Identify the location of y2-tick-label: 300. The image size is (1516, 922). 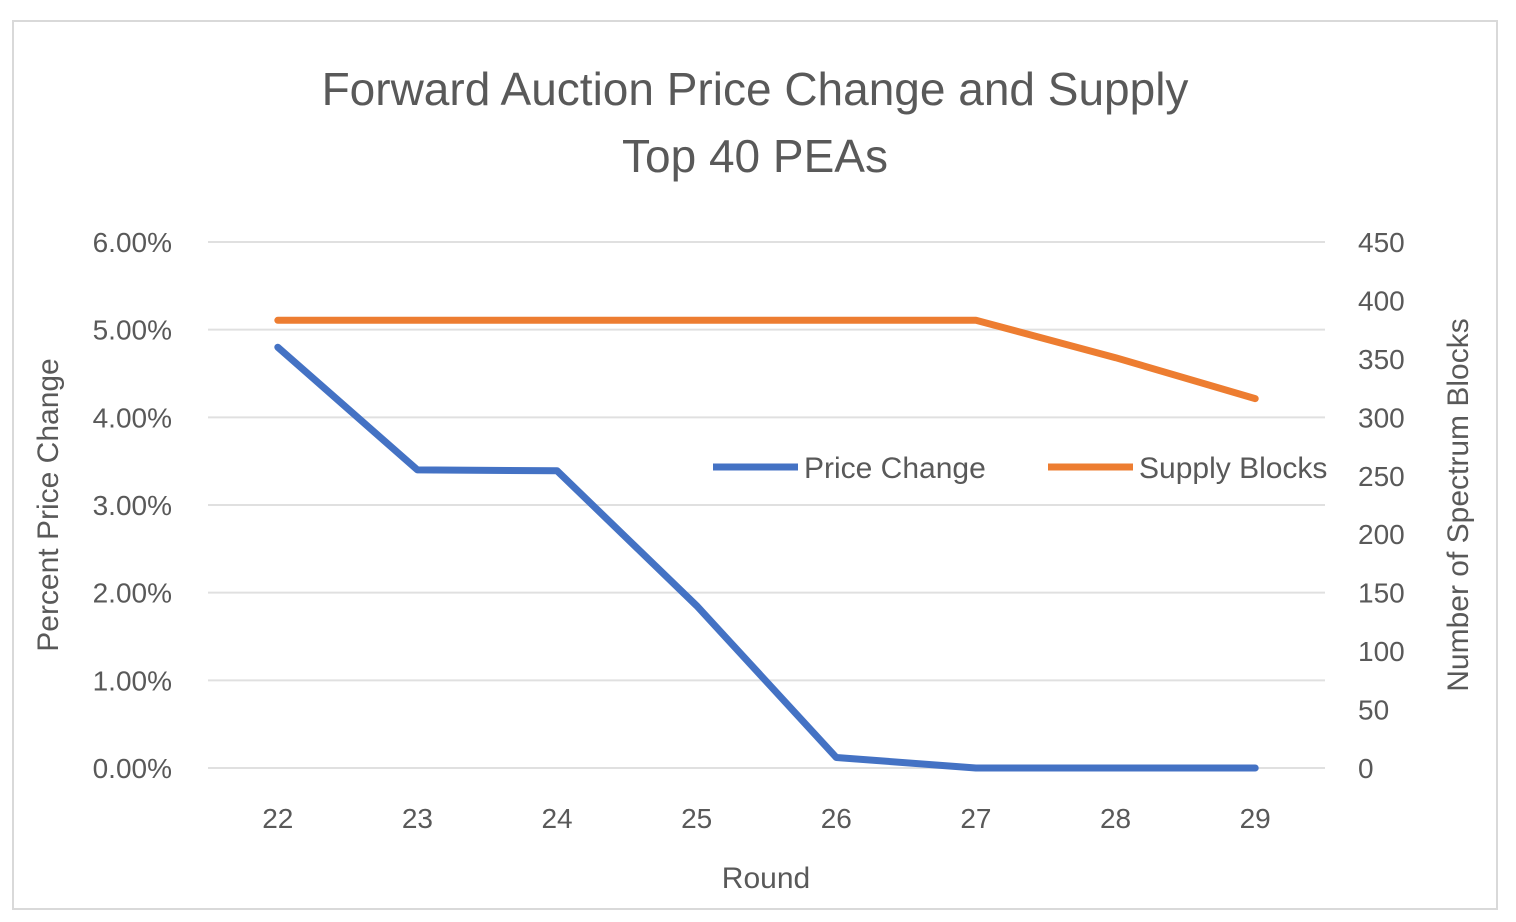
(1381, 417).